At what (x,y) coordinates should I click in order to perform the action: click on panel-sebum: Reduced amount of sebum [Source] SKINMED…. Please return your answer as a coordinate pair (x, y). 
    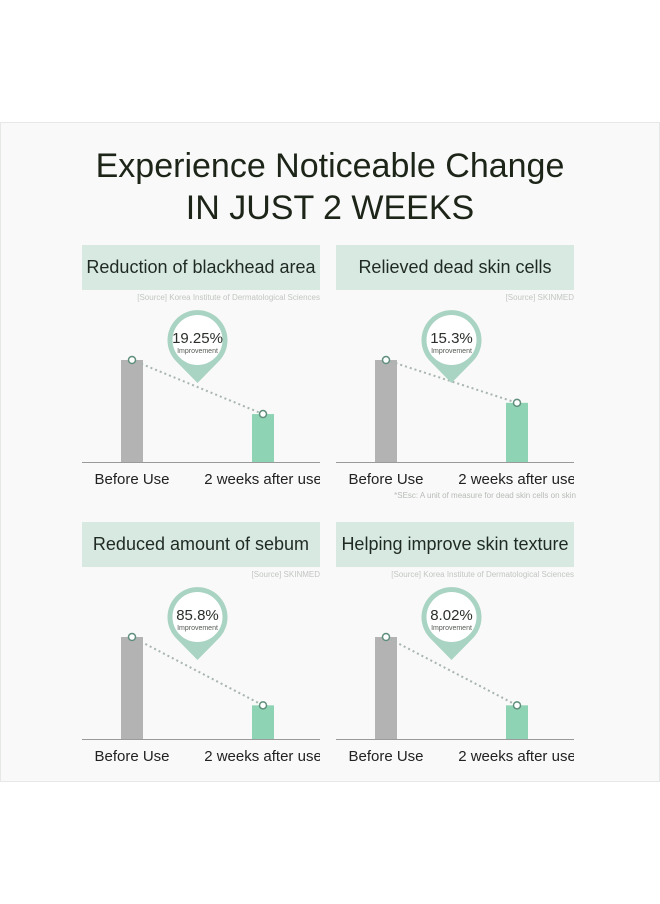
    Looking at the image, I should click on (201, 652).